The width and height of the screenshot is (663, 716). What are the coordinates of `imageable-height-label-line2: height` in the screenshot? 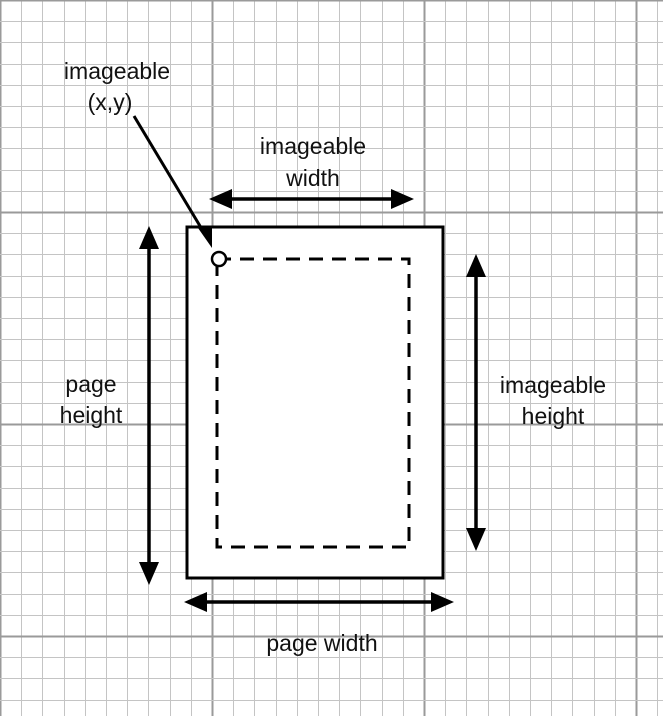 It's located at (553, 416).